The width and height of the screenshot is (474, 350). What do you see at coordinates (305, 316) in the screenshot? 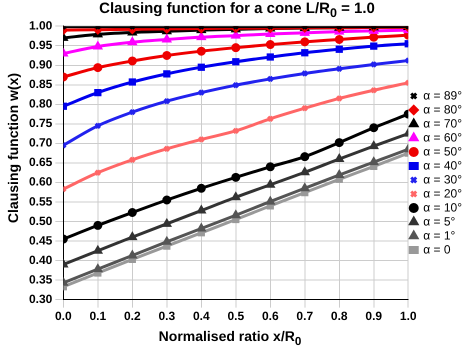
I see `x-tick-label: 0.7` at bounding box center [305, 316].